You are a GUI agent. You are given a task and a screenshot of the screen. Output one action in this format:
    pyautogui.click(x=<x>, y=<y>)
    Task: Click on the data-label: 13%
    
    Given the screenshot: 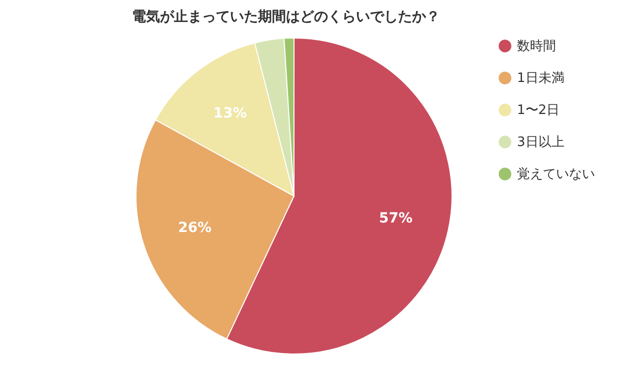 What is the action you would take?
    pyautogui.click(x=230, y=114)
    